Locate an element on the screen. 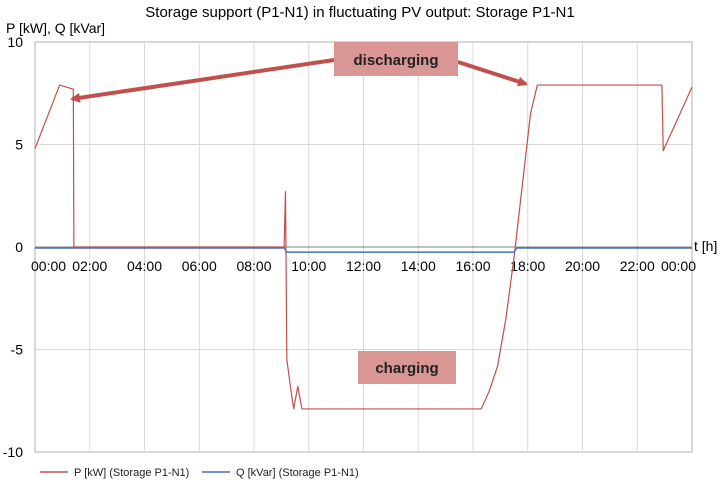  y-tick-label: 0 is located at coordinates (19, 247).